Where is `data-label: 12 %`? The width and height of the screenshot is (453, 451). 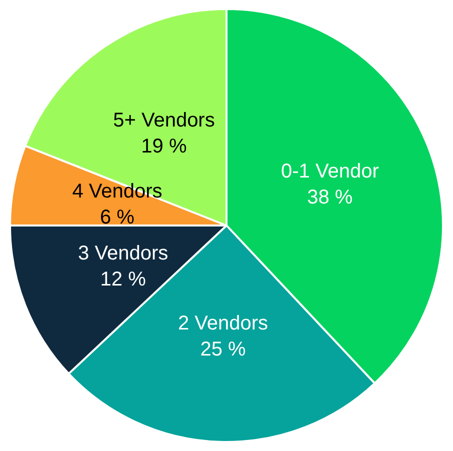
data-label: 12 % is located at coordinates (123, 279).